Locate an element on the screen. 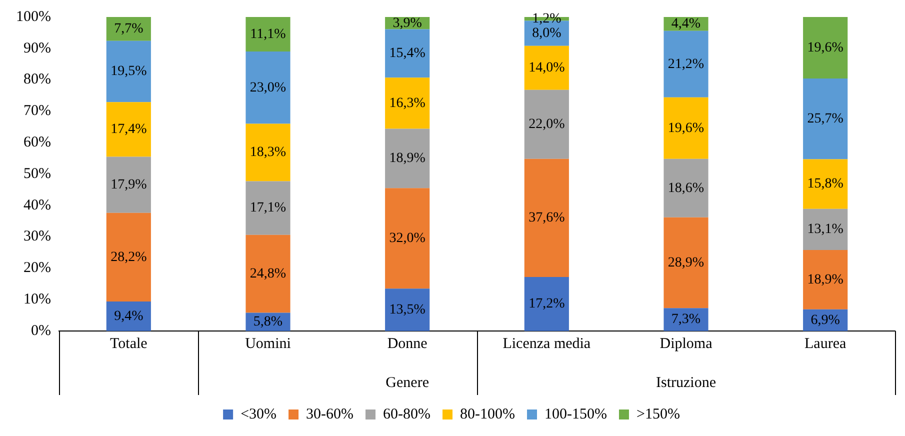  data-label: 22,0% is located at coordinates (547, 124).